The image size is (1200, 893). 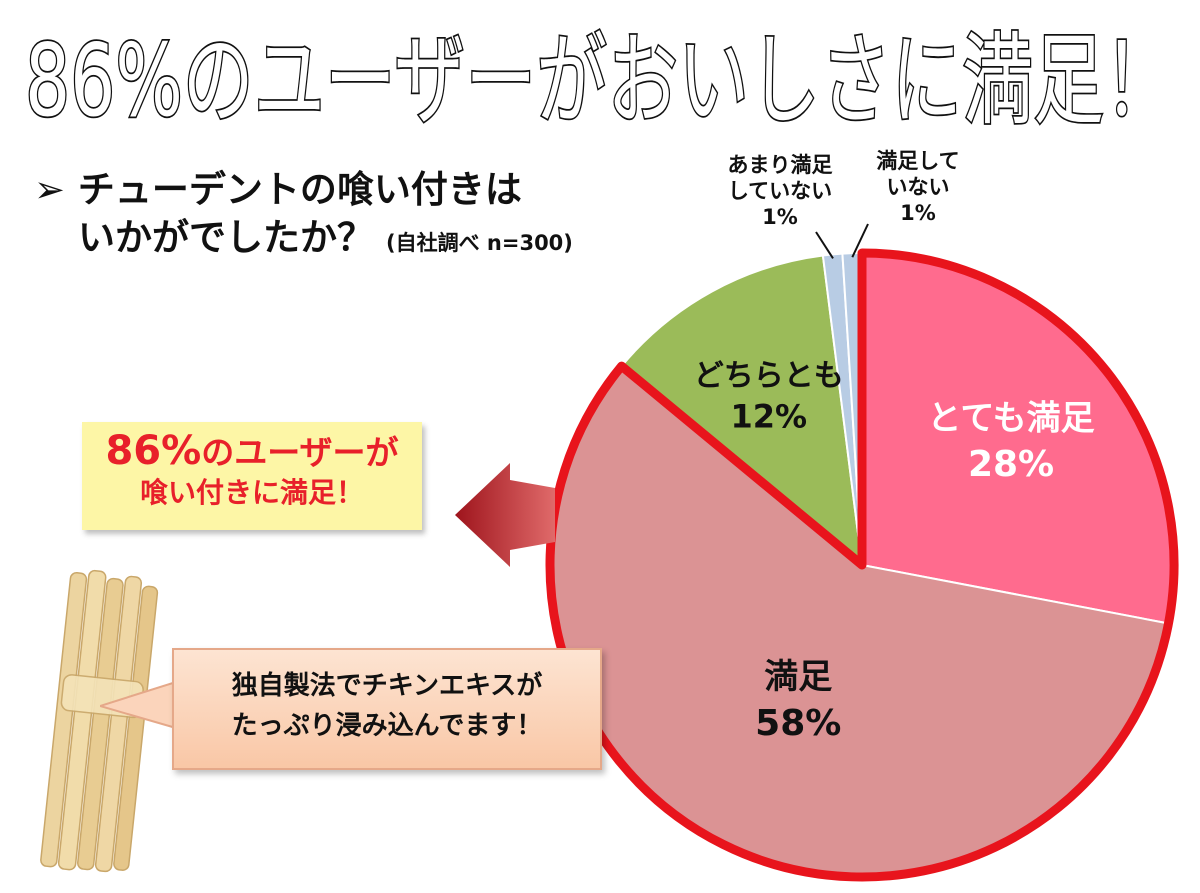 I want to click on question-line-1: ➢ チューデントの喰い付きは, so click(x=303, y=190).